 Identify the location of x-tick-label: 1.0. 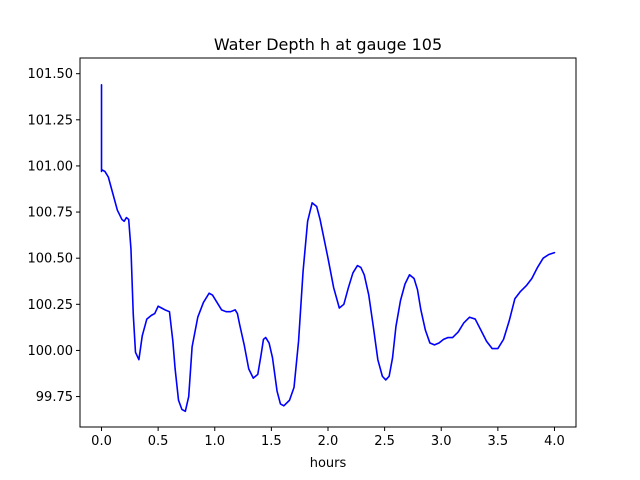
(214, 441).